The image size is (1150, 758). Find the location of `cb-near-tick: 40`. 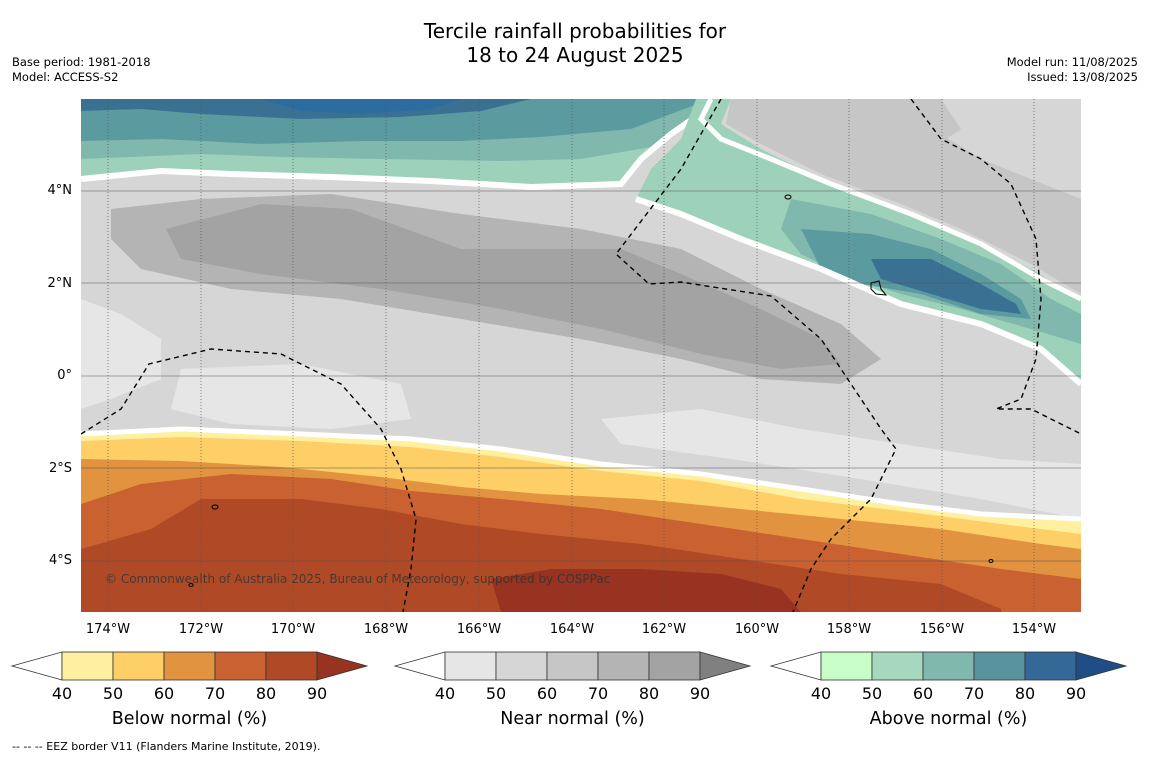

cb-near-tick: 40 is located at coordinates (445, 693).